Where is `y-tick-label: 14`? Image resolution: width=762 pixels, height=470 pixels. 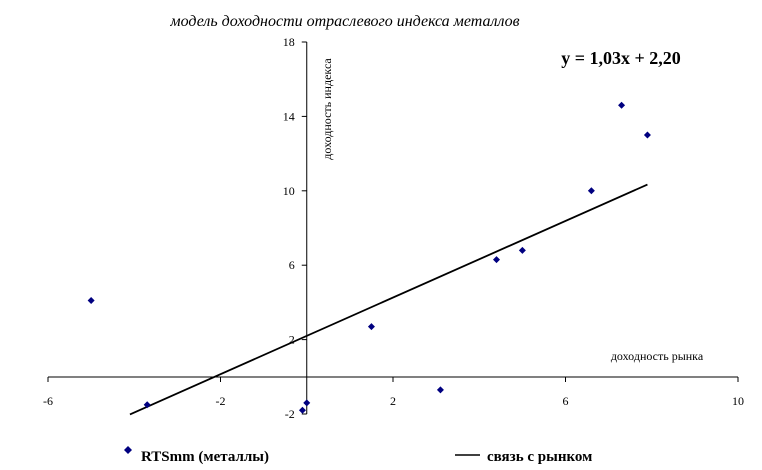 y-tick-label: 14 is located at coordinates (289, 116).